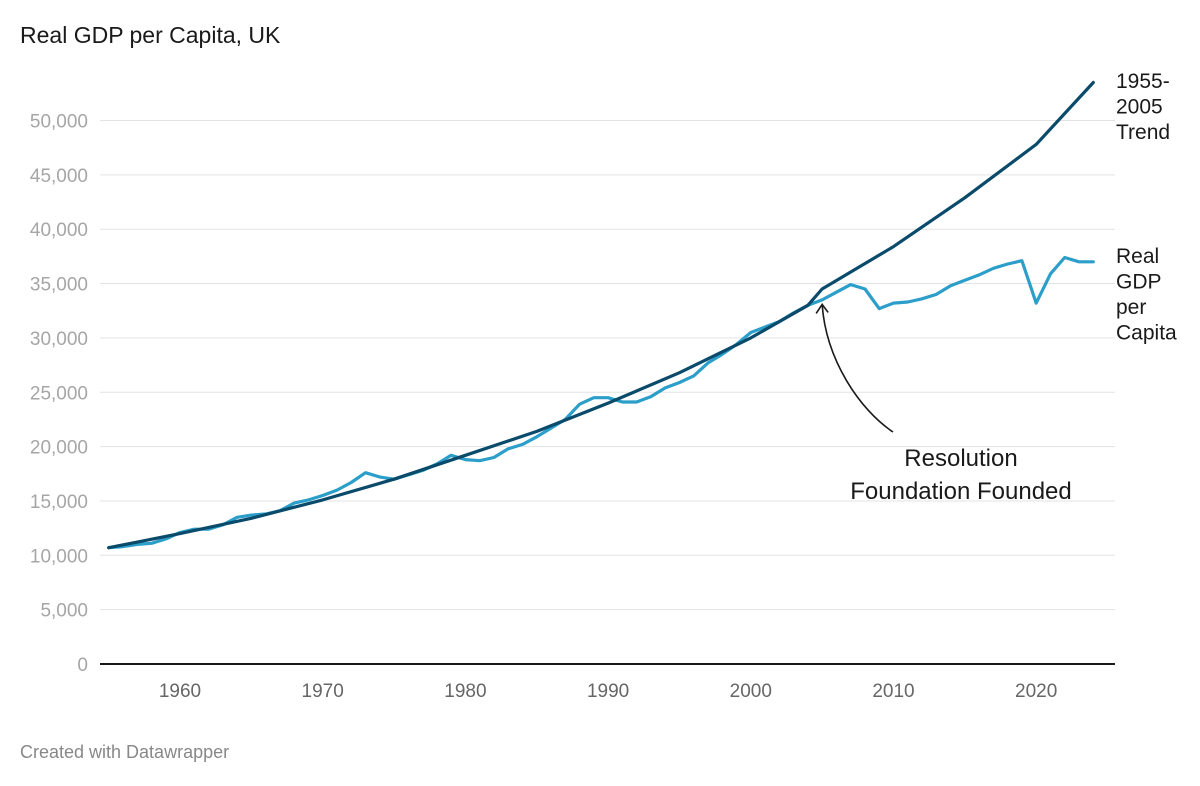 The width and height of the screenshot is (1200, 786). Describe the element at coordinates (59, 230) in the screenshot. I see `y-tick-label: 40,000` at that location.